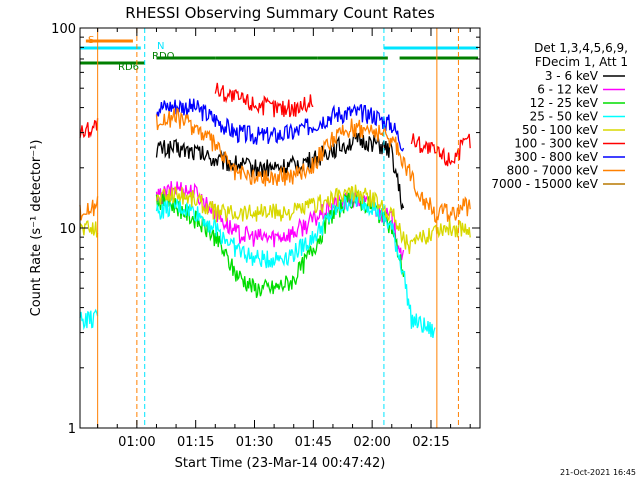 This screenshot has width=640, height=480. What do you see at coordinates (254, 442) in the screenshot?
I see `x-tick-label: 01:30` at bounding box center [254, 442].